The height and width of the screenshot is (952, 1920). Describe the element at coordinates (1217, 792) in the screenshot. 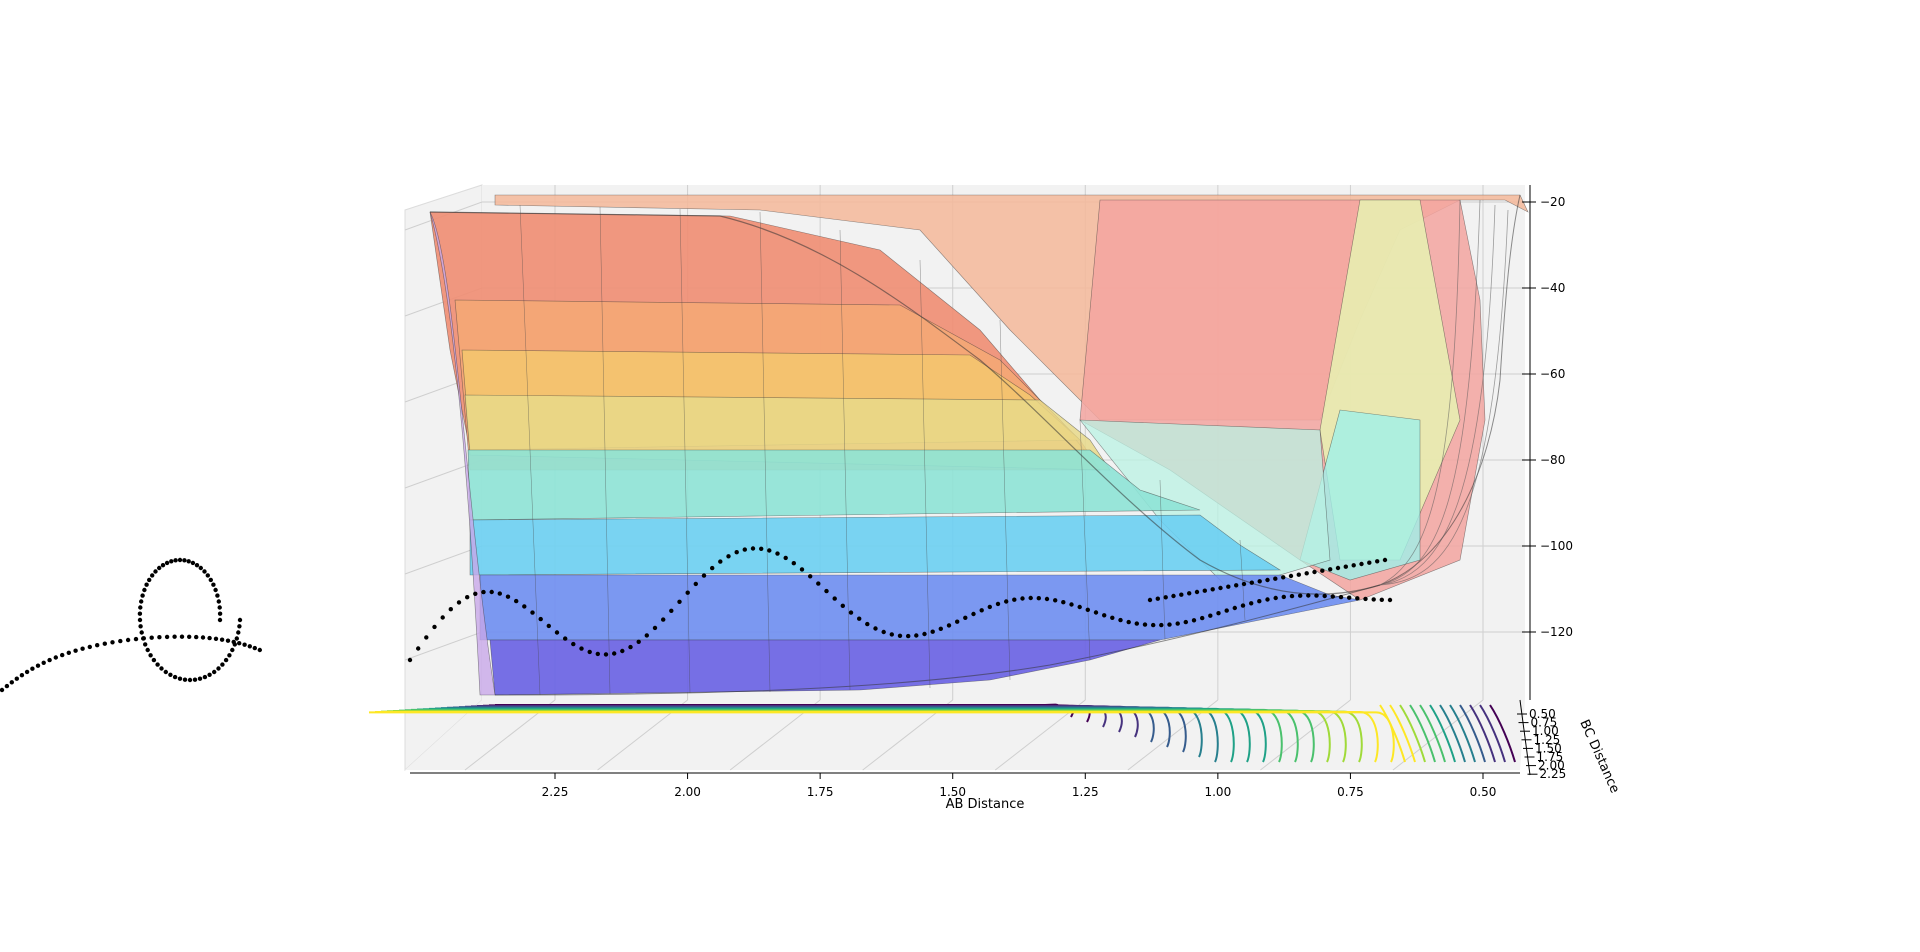

I see `x-tick-label: 1.00` at that location.